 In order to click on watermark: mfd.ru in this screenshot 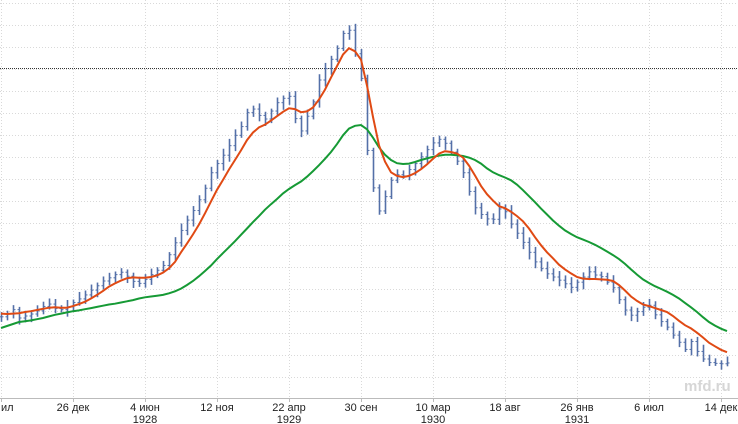, I will do `click(707, 386)`.